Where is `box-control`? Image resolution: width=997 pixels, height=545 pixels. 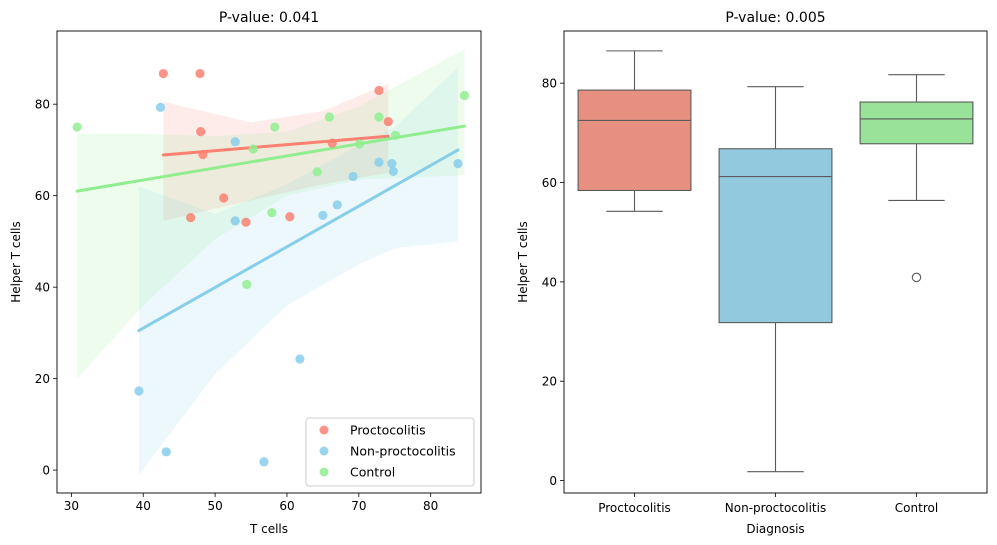 box-control is located at coordinates (916, 123).